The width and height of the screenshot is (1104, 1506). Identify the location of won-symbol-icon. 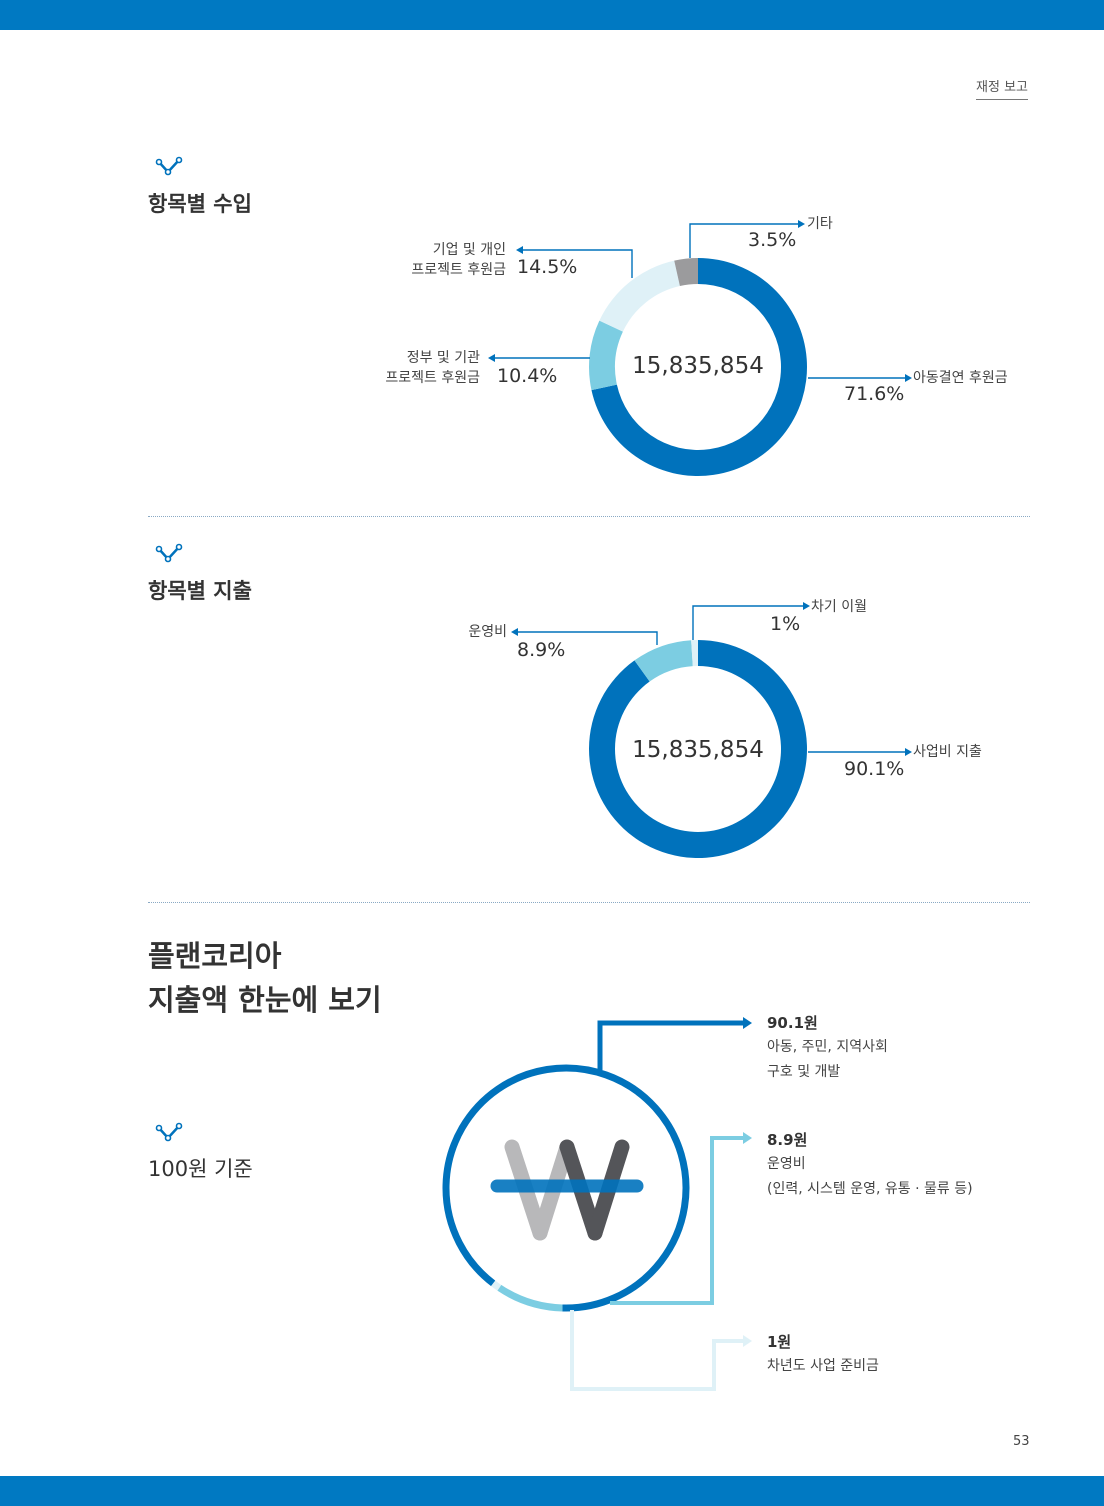
(567, 1190).